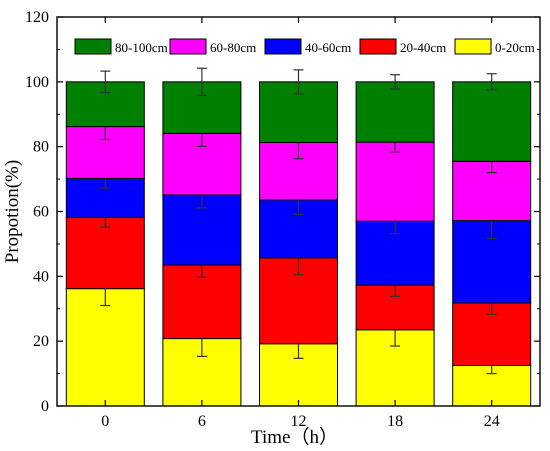 This screenshot has width=550, height=451. What do you see at coordinates (141, 47) in the screenshot?
I see `legend-label: 80-100cm` at bounding box center [141, 47].